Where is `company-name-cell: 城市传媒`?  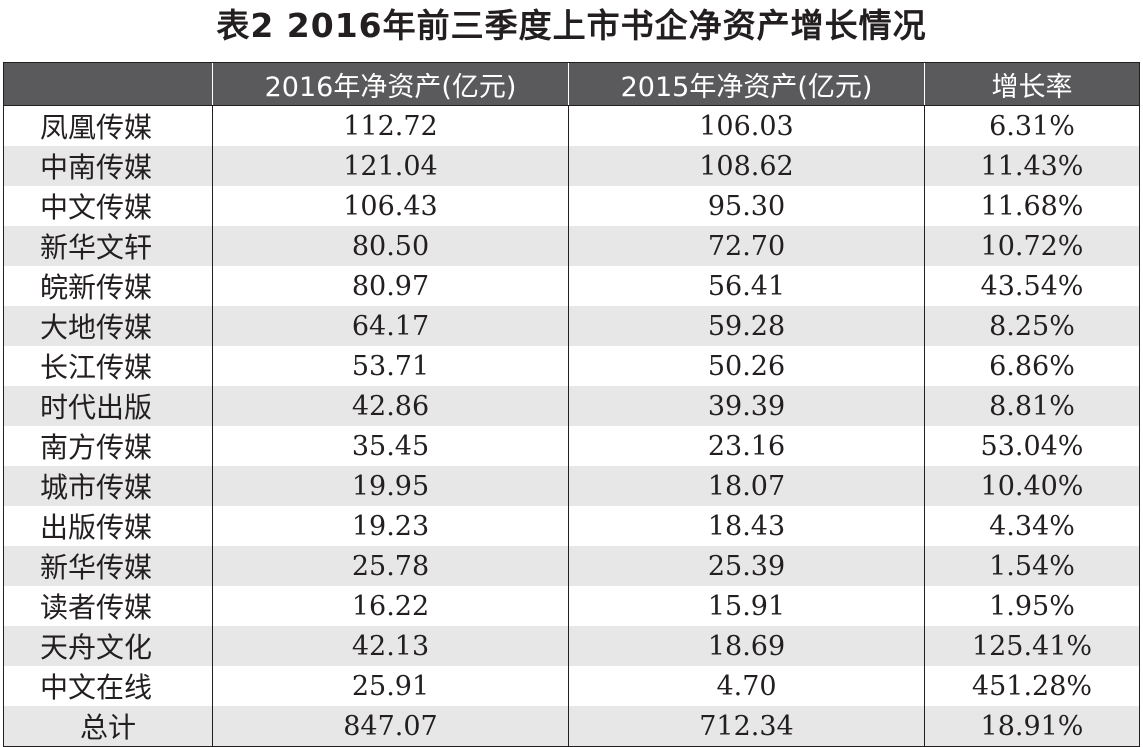
company-name-cell: 城市传媒 is located at coordinates (108, 486).